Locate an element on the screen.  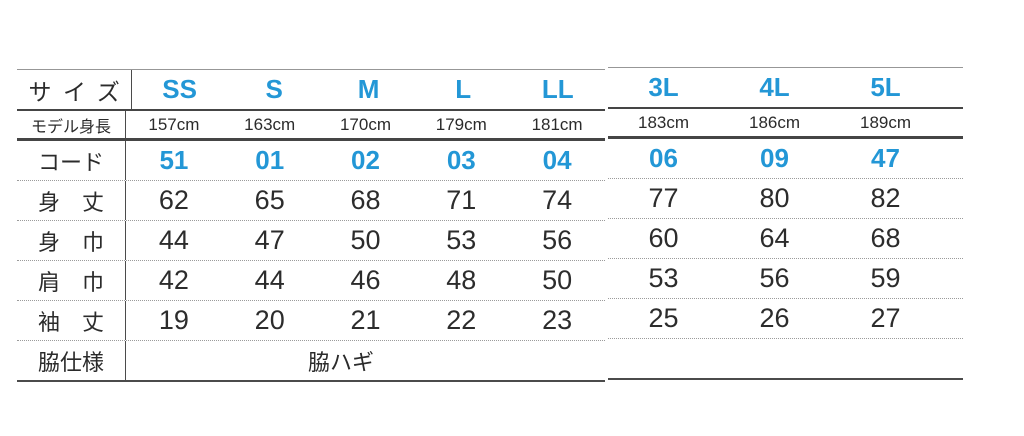
side-spec-value: 脇ハギ is located at coordinates (340, 362).